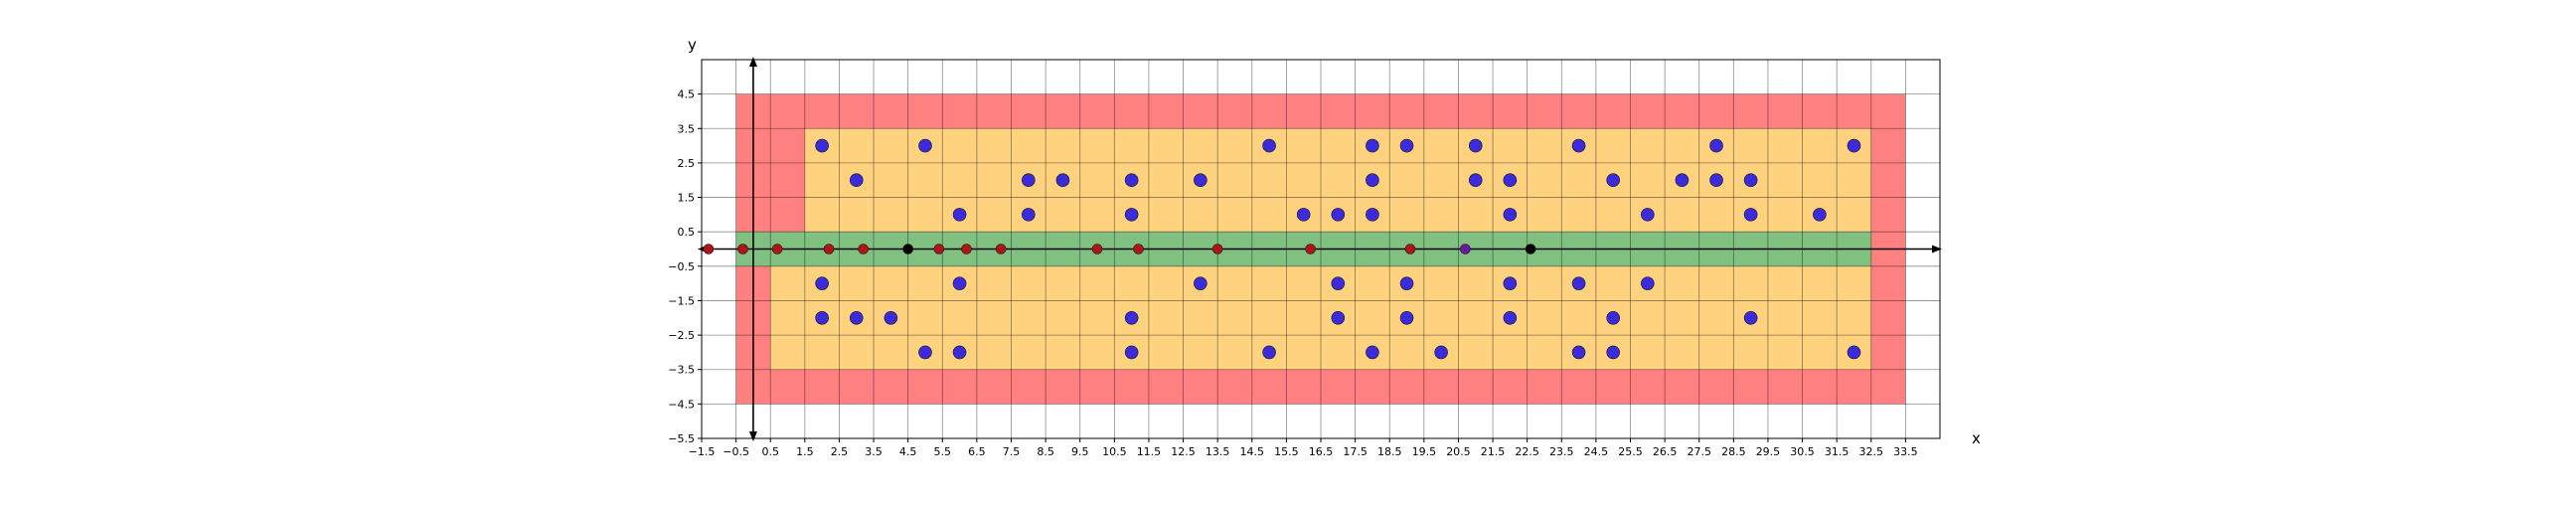 This screenshot has width=2576, height=505. Describe the element at coordinates (977, 451) in the screenshot. I see `x-tick-label: 6.5` at that location.